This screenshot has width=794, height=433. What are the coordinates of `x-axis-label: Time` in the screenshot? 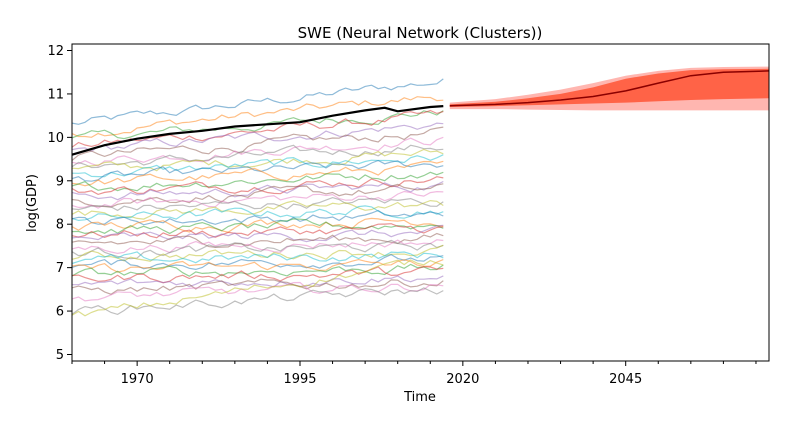 It's located at (419, 397).